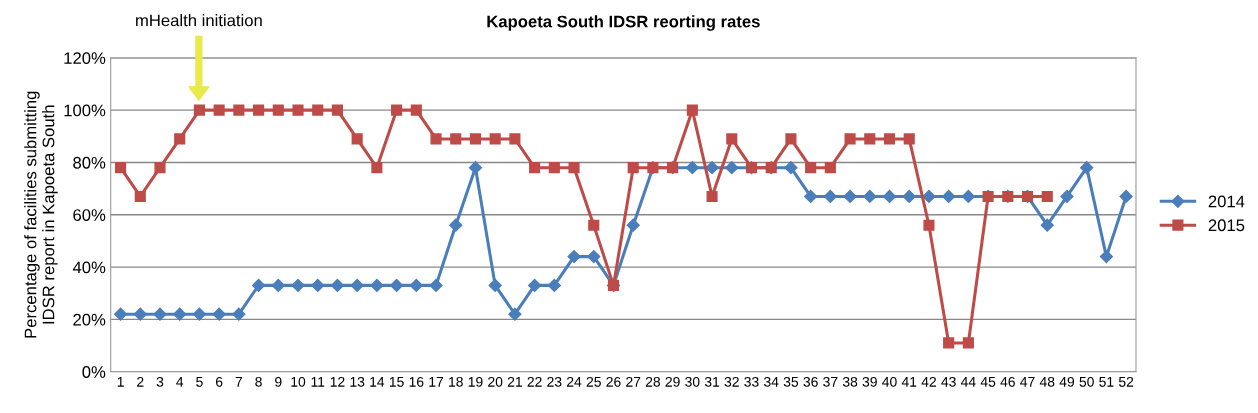 Image resolution: width=1258 pixels, height=413 pixels. I want to click on y-tick-label: 20%, so click(89, 319).